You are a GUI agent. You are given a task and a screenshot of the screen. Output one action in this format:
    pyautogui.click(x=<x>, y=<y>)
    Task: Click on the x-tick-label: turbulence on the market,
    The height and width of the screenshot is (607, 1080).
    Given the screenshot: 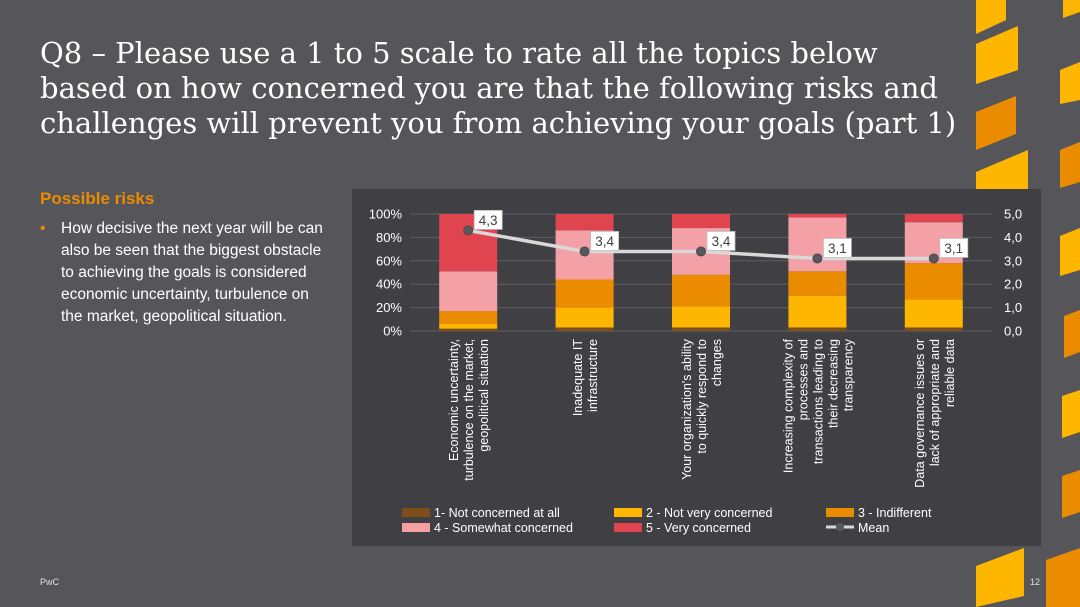 What is the action you would take?
    pyautogui.click(x=469, y=410)
    